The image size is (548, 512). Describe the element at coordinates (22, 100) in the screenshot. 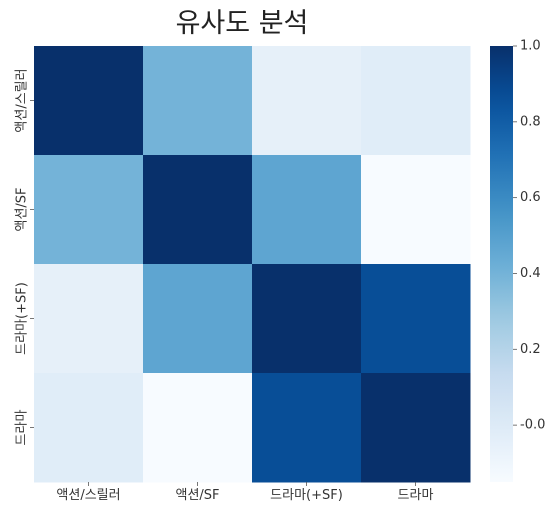

I see `y-tick-label: 액션/스릴러` at that location.